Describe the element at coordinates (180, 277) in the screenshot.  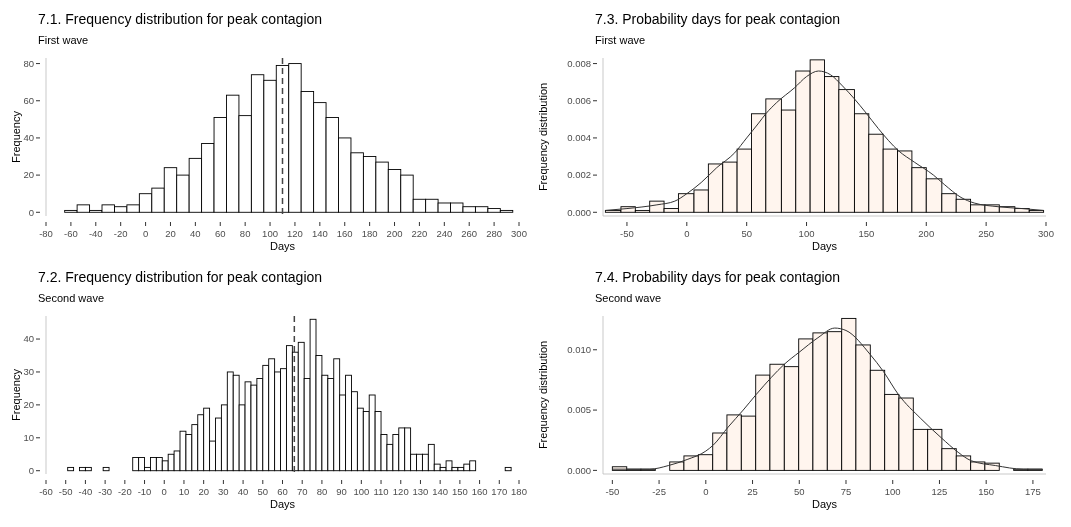
I see `chart-title: 7.2. Frequency distribution for peak contagion` at that location.